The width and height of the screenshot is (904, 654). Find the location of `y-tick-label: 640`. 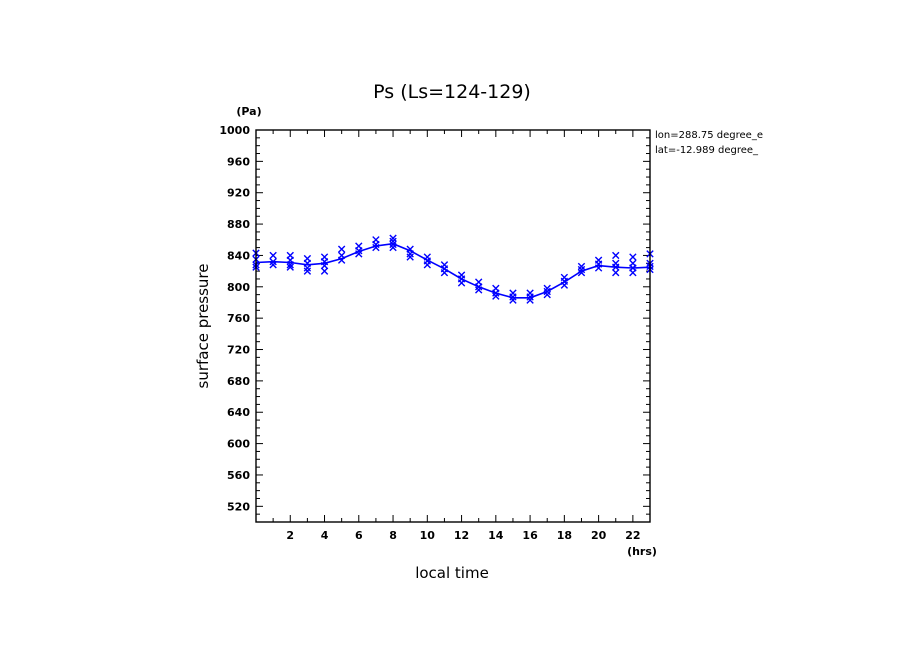

y-tick-label: 640 is located at coordinates (238, 412).